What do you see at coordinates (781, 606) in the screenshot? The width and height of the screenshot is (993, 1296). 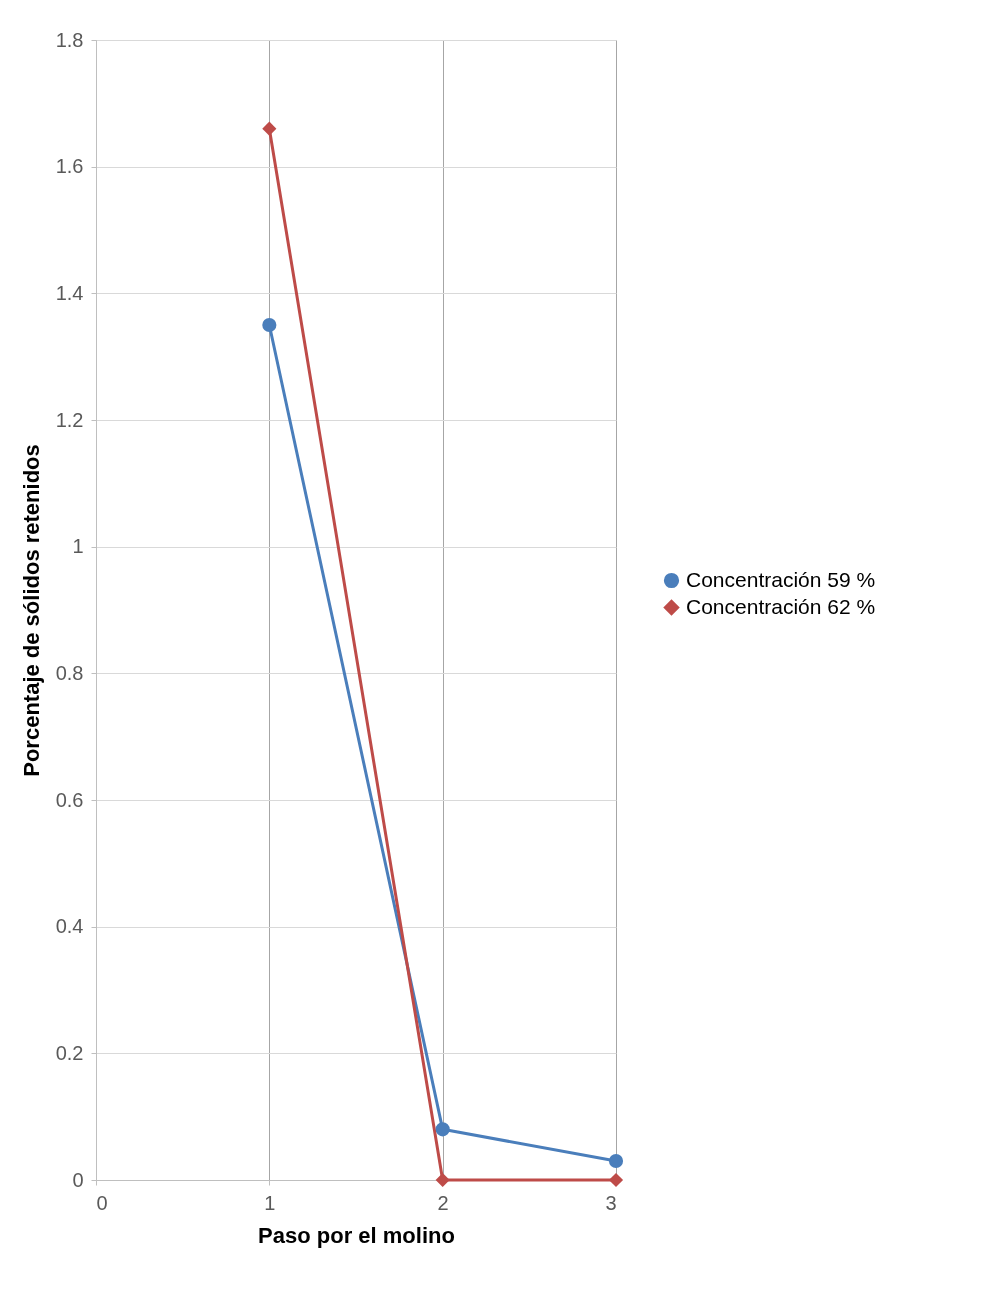 I see `legend-label: Concentración 62 %` at bounding box center [781, 606].